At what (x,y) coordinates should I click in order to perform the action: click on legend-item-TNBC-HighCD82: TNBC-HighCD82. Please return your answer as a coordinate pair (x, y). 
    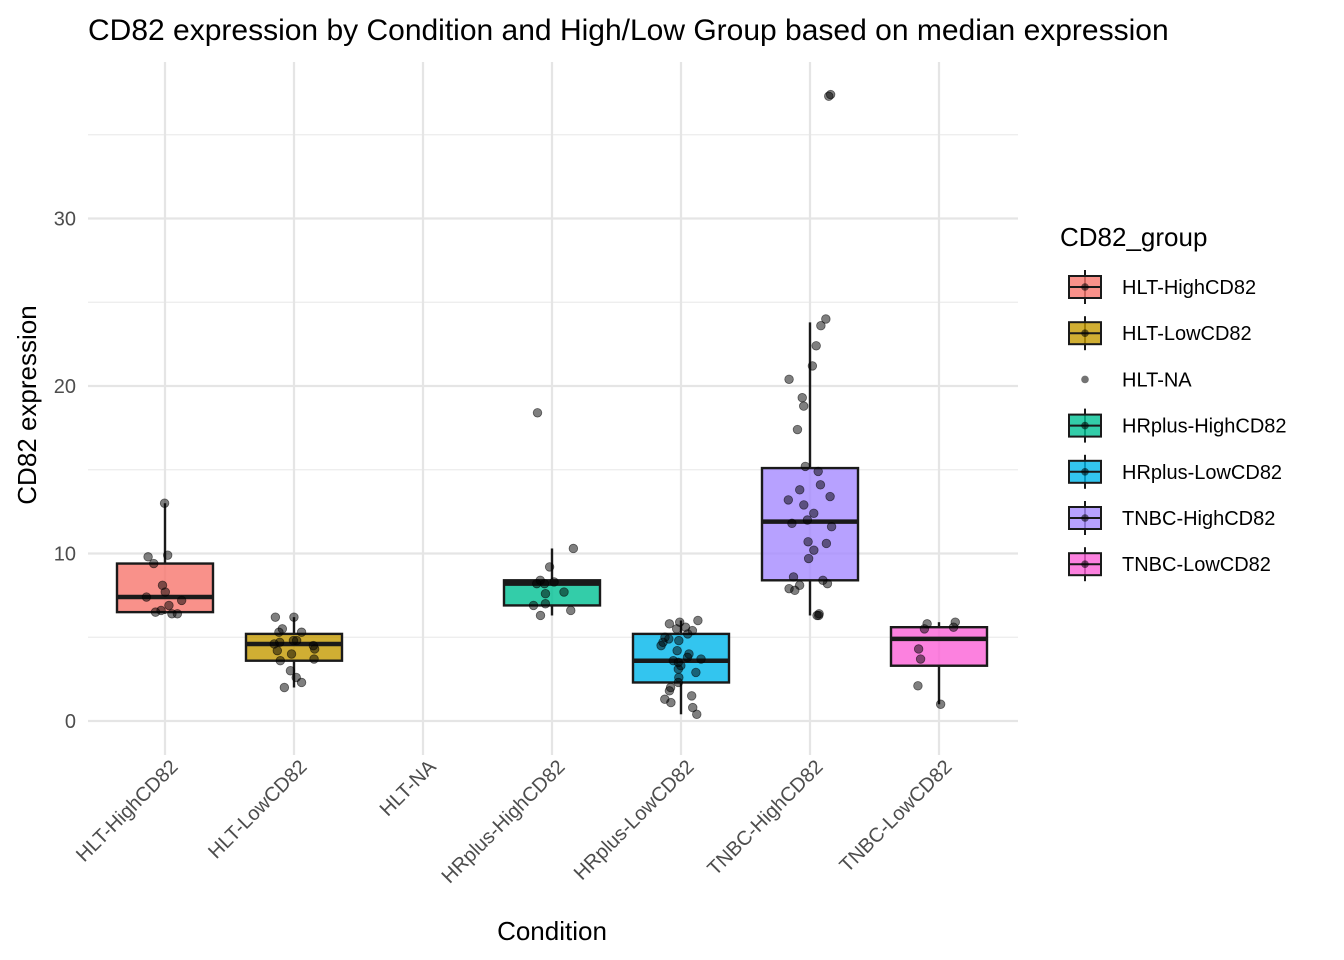
    Looking at the image, I should click on (1171, 518).